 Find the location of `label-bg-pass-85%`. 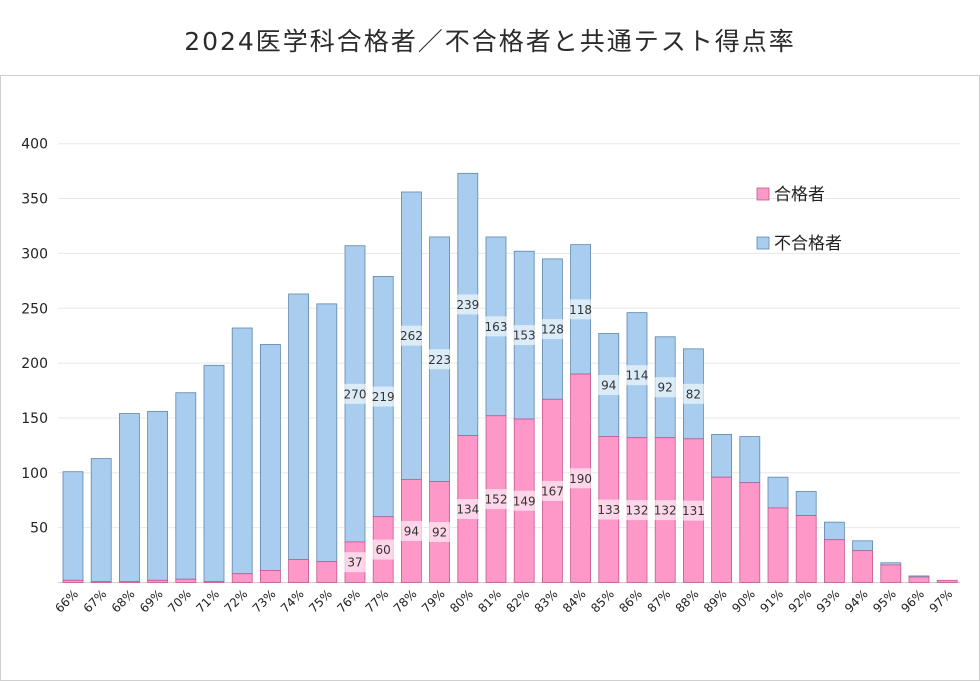

label-bg-pass-85% is located at coordinates (608, 509).